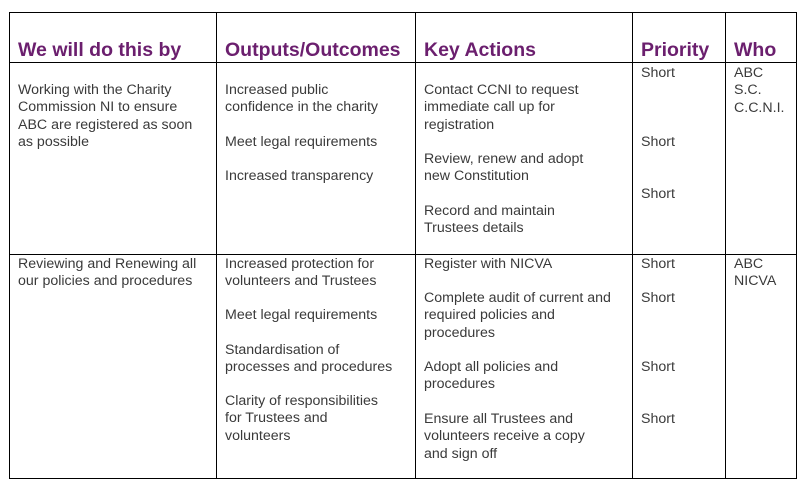  What do you see at coordinates (491, 376) in the screenshot?
I see `row2-action: Adopt all policies and procedures` at bounding box center [491, 376].